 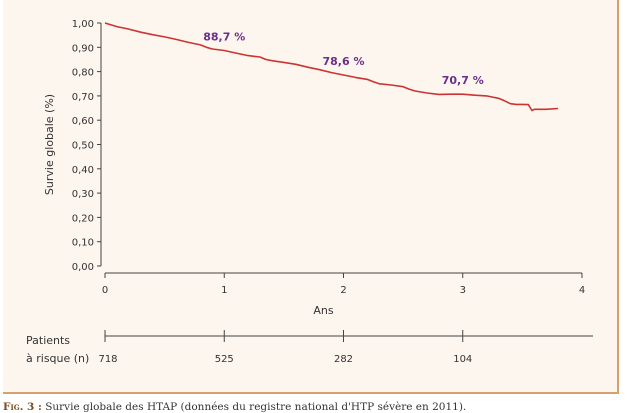 I want to click on risk-table-title-line2: à risque (n), so click(x=57, y=358).